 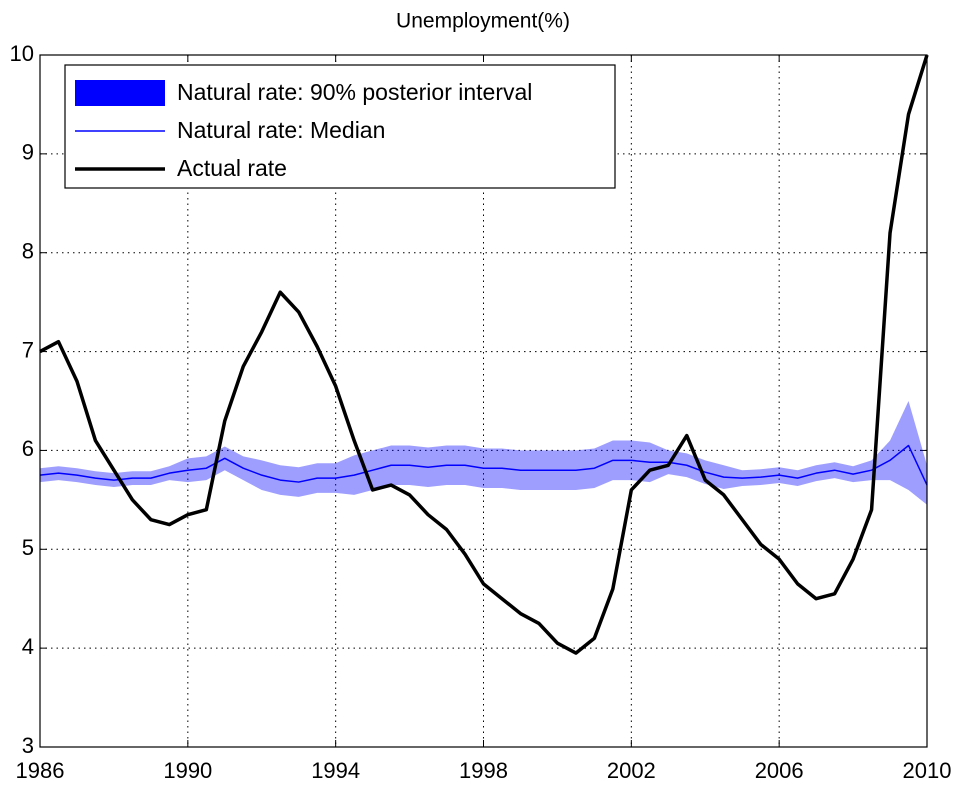 What do you see at coordinates (335, 770) in the screenshot?
I see `x-tick-label: 1994` at bounding box center [335, 770].